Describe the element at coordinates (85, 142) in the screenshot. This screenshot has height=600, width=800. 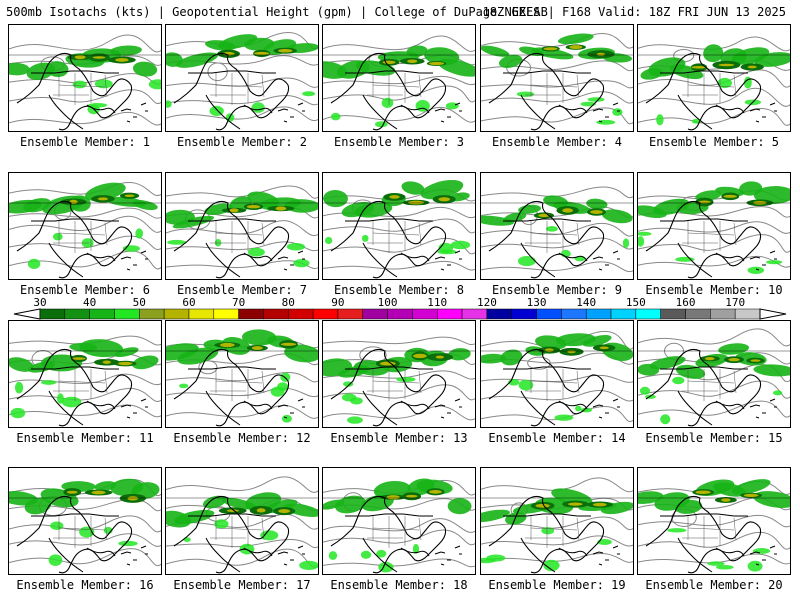
I see `ensemble-member-label: Ensemble Member: 1` at that location.